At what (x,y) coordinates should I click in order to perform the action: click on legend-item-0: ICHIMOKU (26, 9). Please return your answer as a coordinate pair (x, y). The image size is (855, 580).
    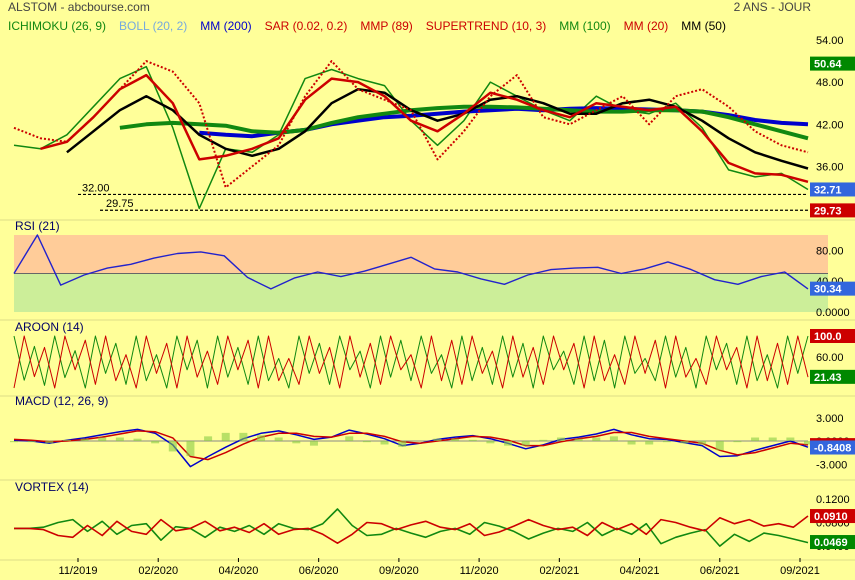
    Looking at the image, I should click on (57, 26).